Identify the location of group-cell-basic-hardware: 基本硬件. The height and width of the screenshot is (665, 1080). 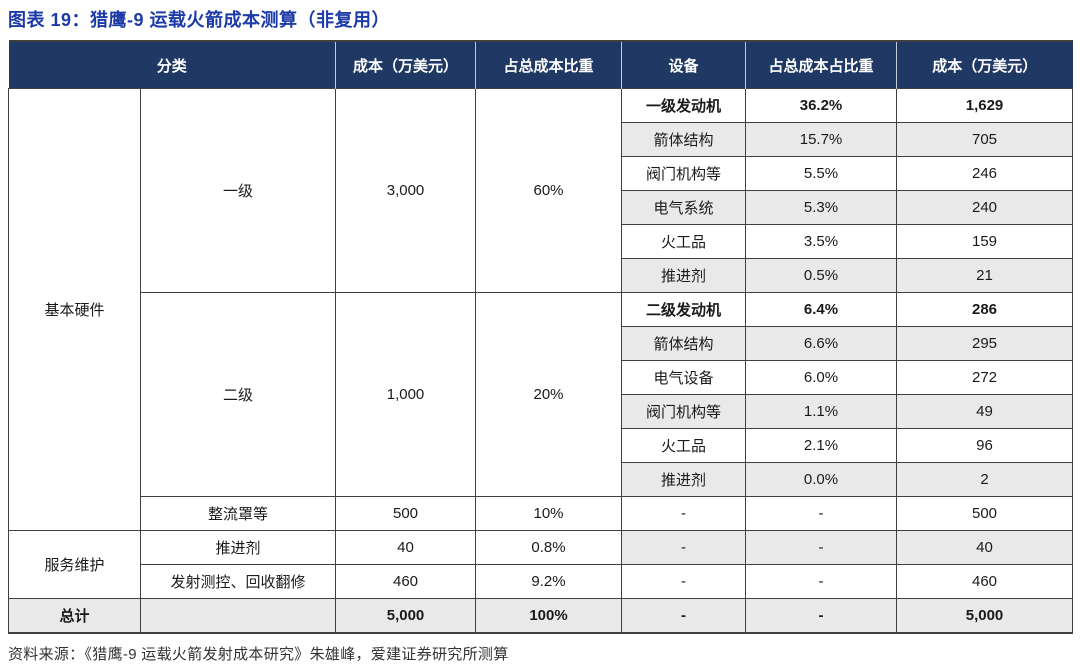
(74, 309).